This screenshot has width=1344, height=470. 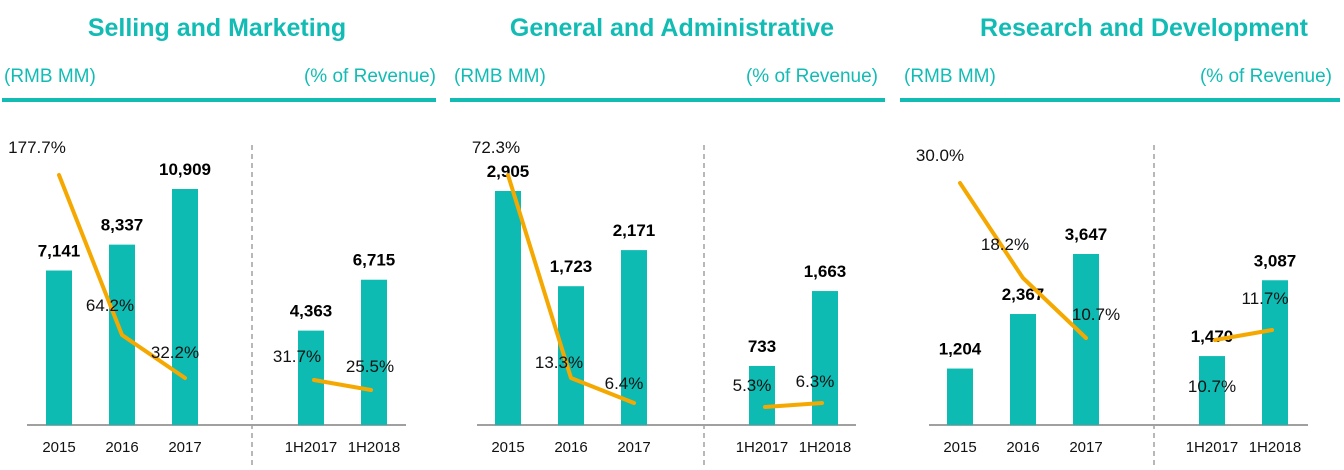 What do you see at coordinates (672, 28) in the screenshot?
I see `panel-title: General and Administrative` at bounding box center [672, 28].